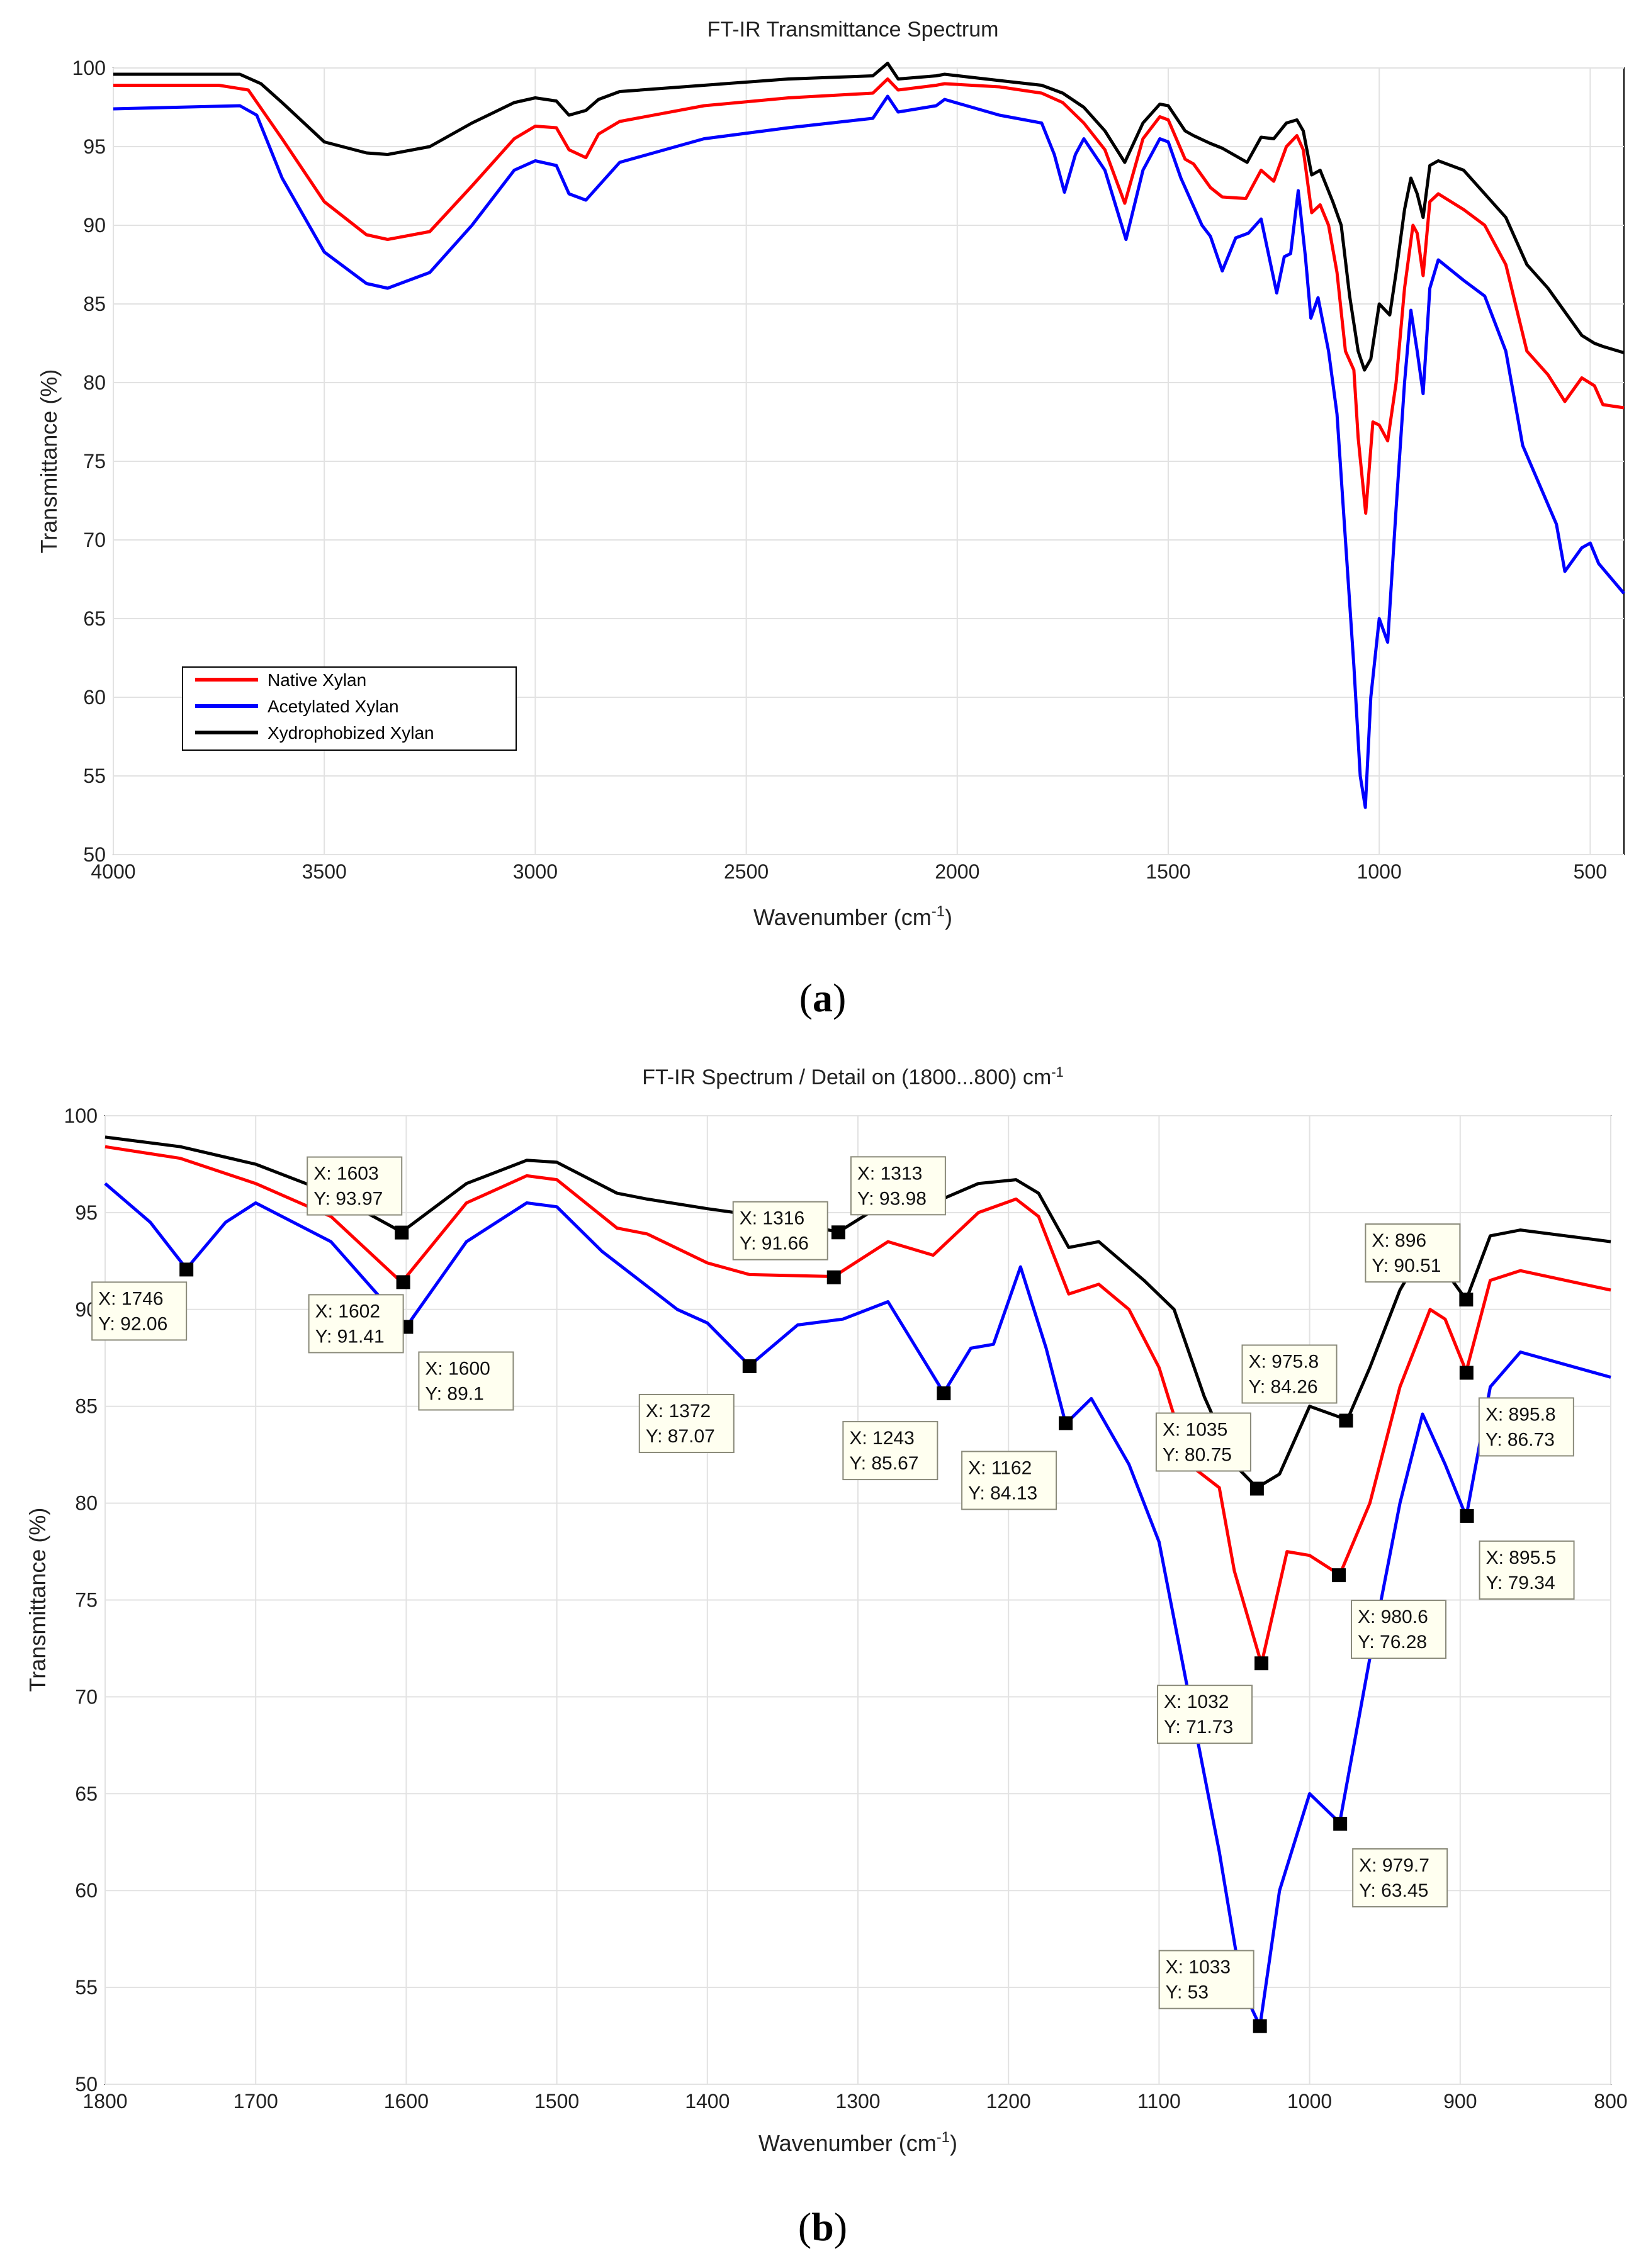  What do you see at coordinates (1196, 1702) in the screenshot?
I see `datatip-x: X: 1032` at bounding box center [1196, 1702].